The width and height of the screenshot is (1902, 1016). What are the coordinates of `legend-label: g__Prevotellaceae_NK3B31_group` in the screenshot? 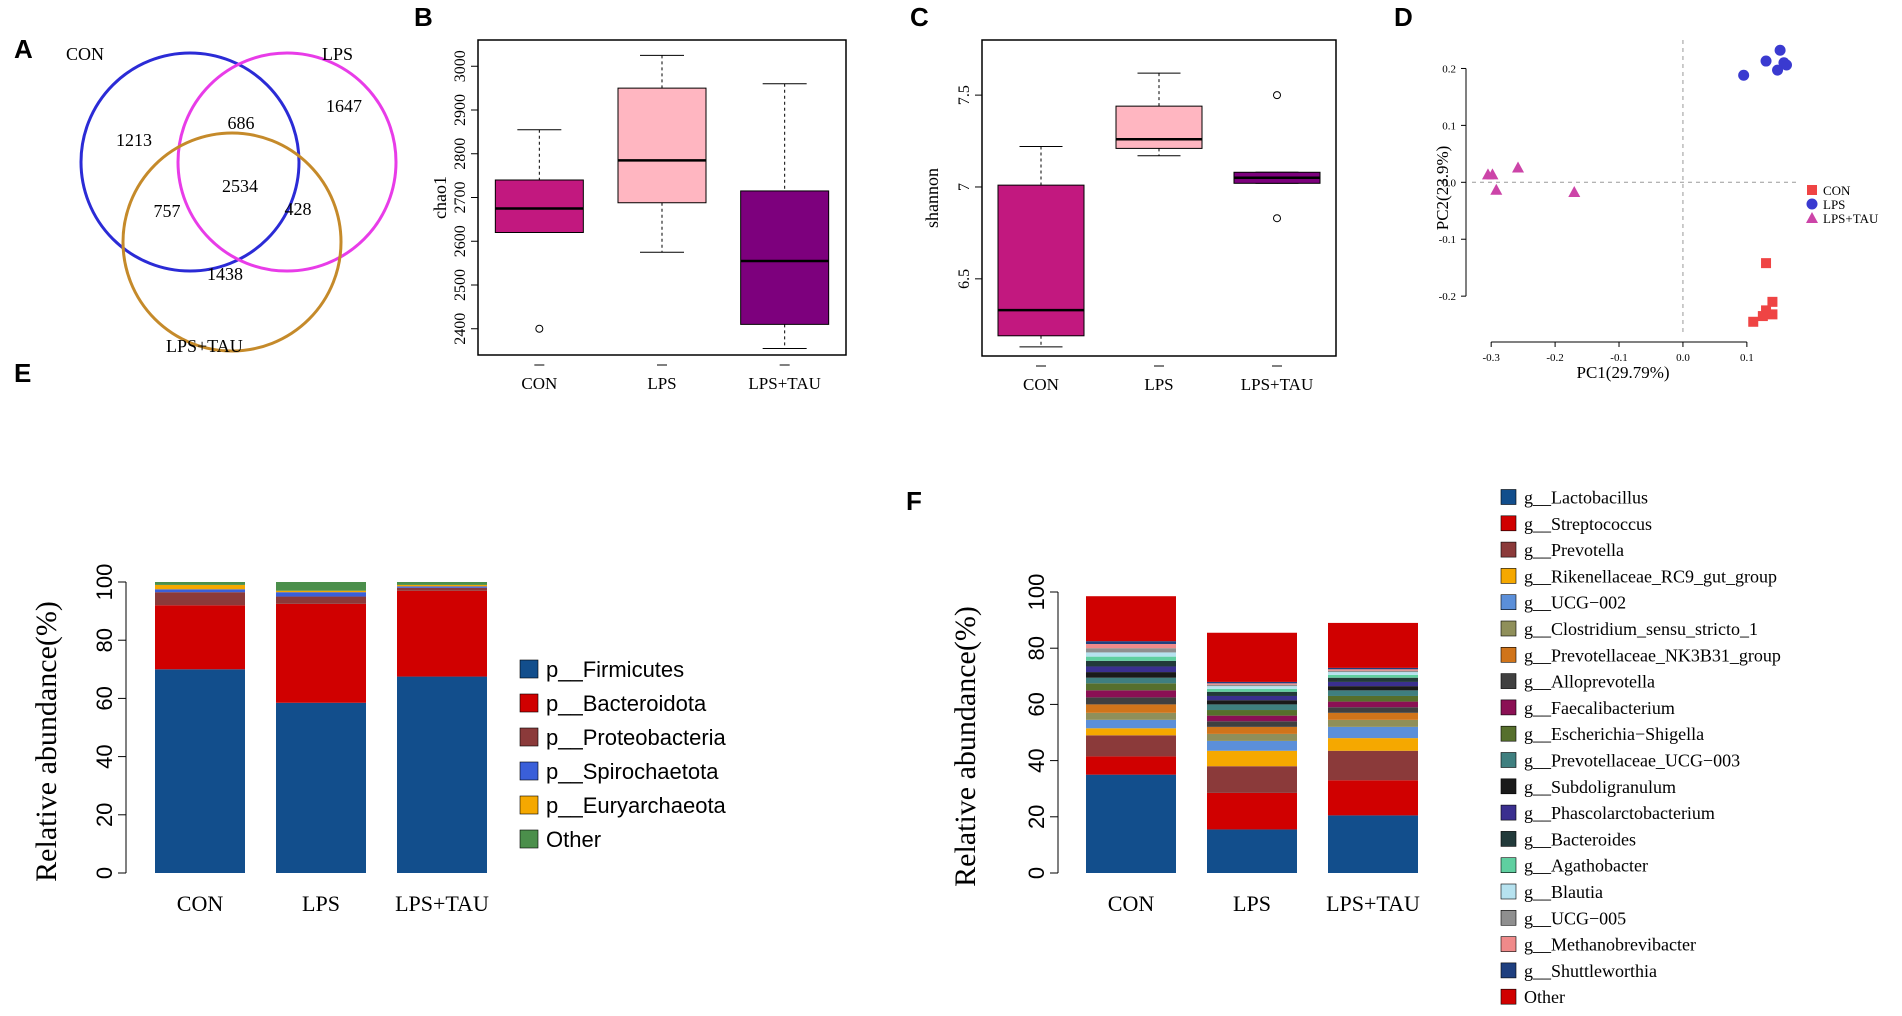 It's located at (1652, 655).